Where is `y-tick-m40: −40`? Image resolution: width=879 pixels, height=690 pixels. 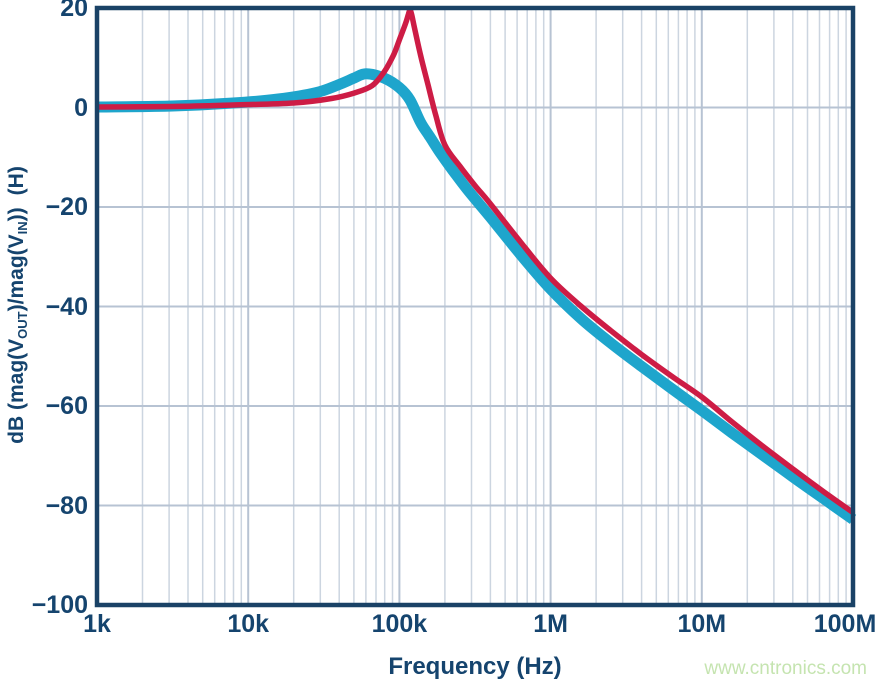
y-tick-m40: −40 is located at coordinates (66, 306).